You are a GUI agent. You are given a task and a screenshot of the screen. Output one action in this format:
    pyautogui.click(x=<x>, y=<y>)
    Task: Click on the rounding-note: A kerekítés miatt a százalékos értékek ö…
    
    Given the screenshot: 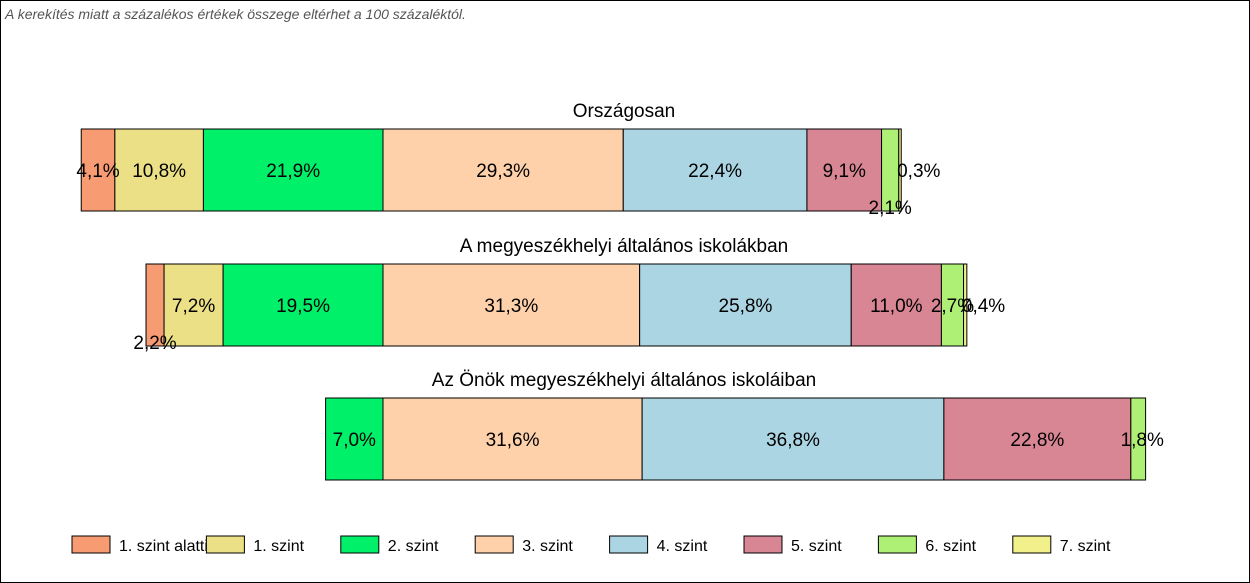 What is the action you would take?
    pyautogui.click(x=235, y=14)
    